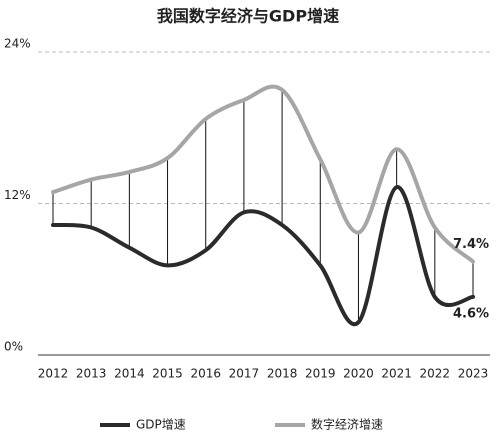 The height and width of the screenshot is (443, 497). Describe the element at coordinates (53, 374) in the screenshot. I see `x-tick-label: 2012` at that location.